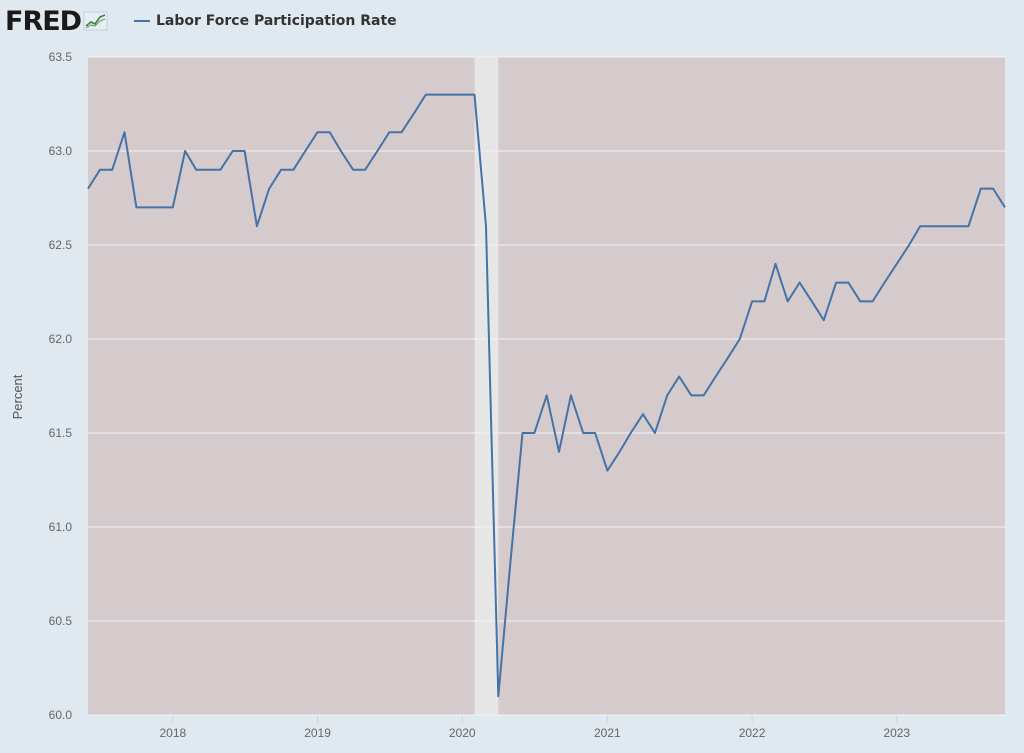 The width and height of the screenshot is (1024, 753). What do you see at coordinates (95, 21) in the screenshot?
I see `fred-chart-mark-icon` at bounding box center [95, 21].